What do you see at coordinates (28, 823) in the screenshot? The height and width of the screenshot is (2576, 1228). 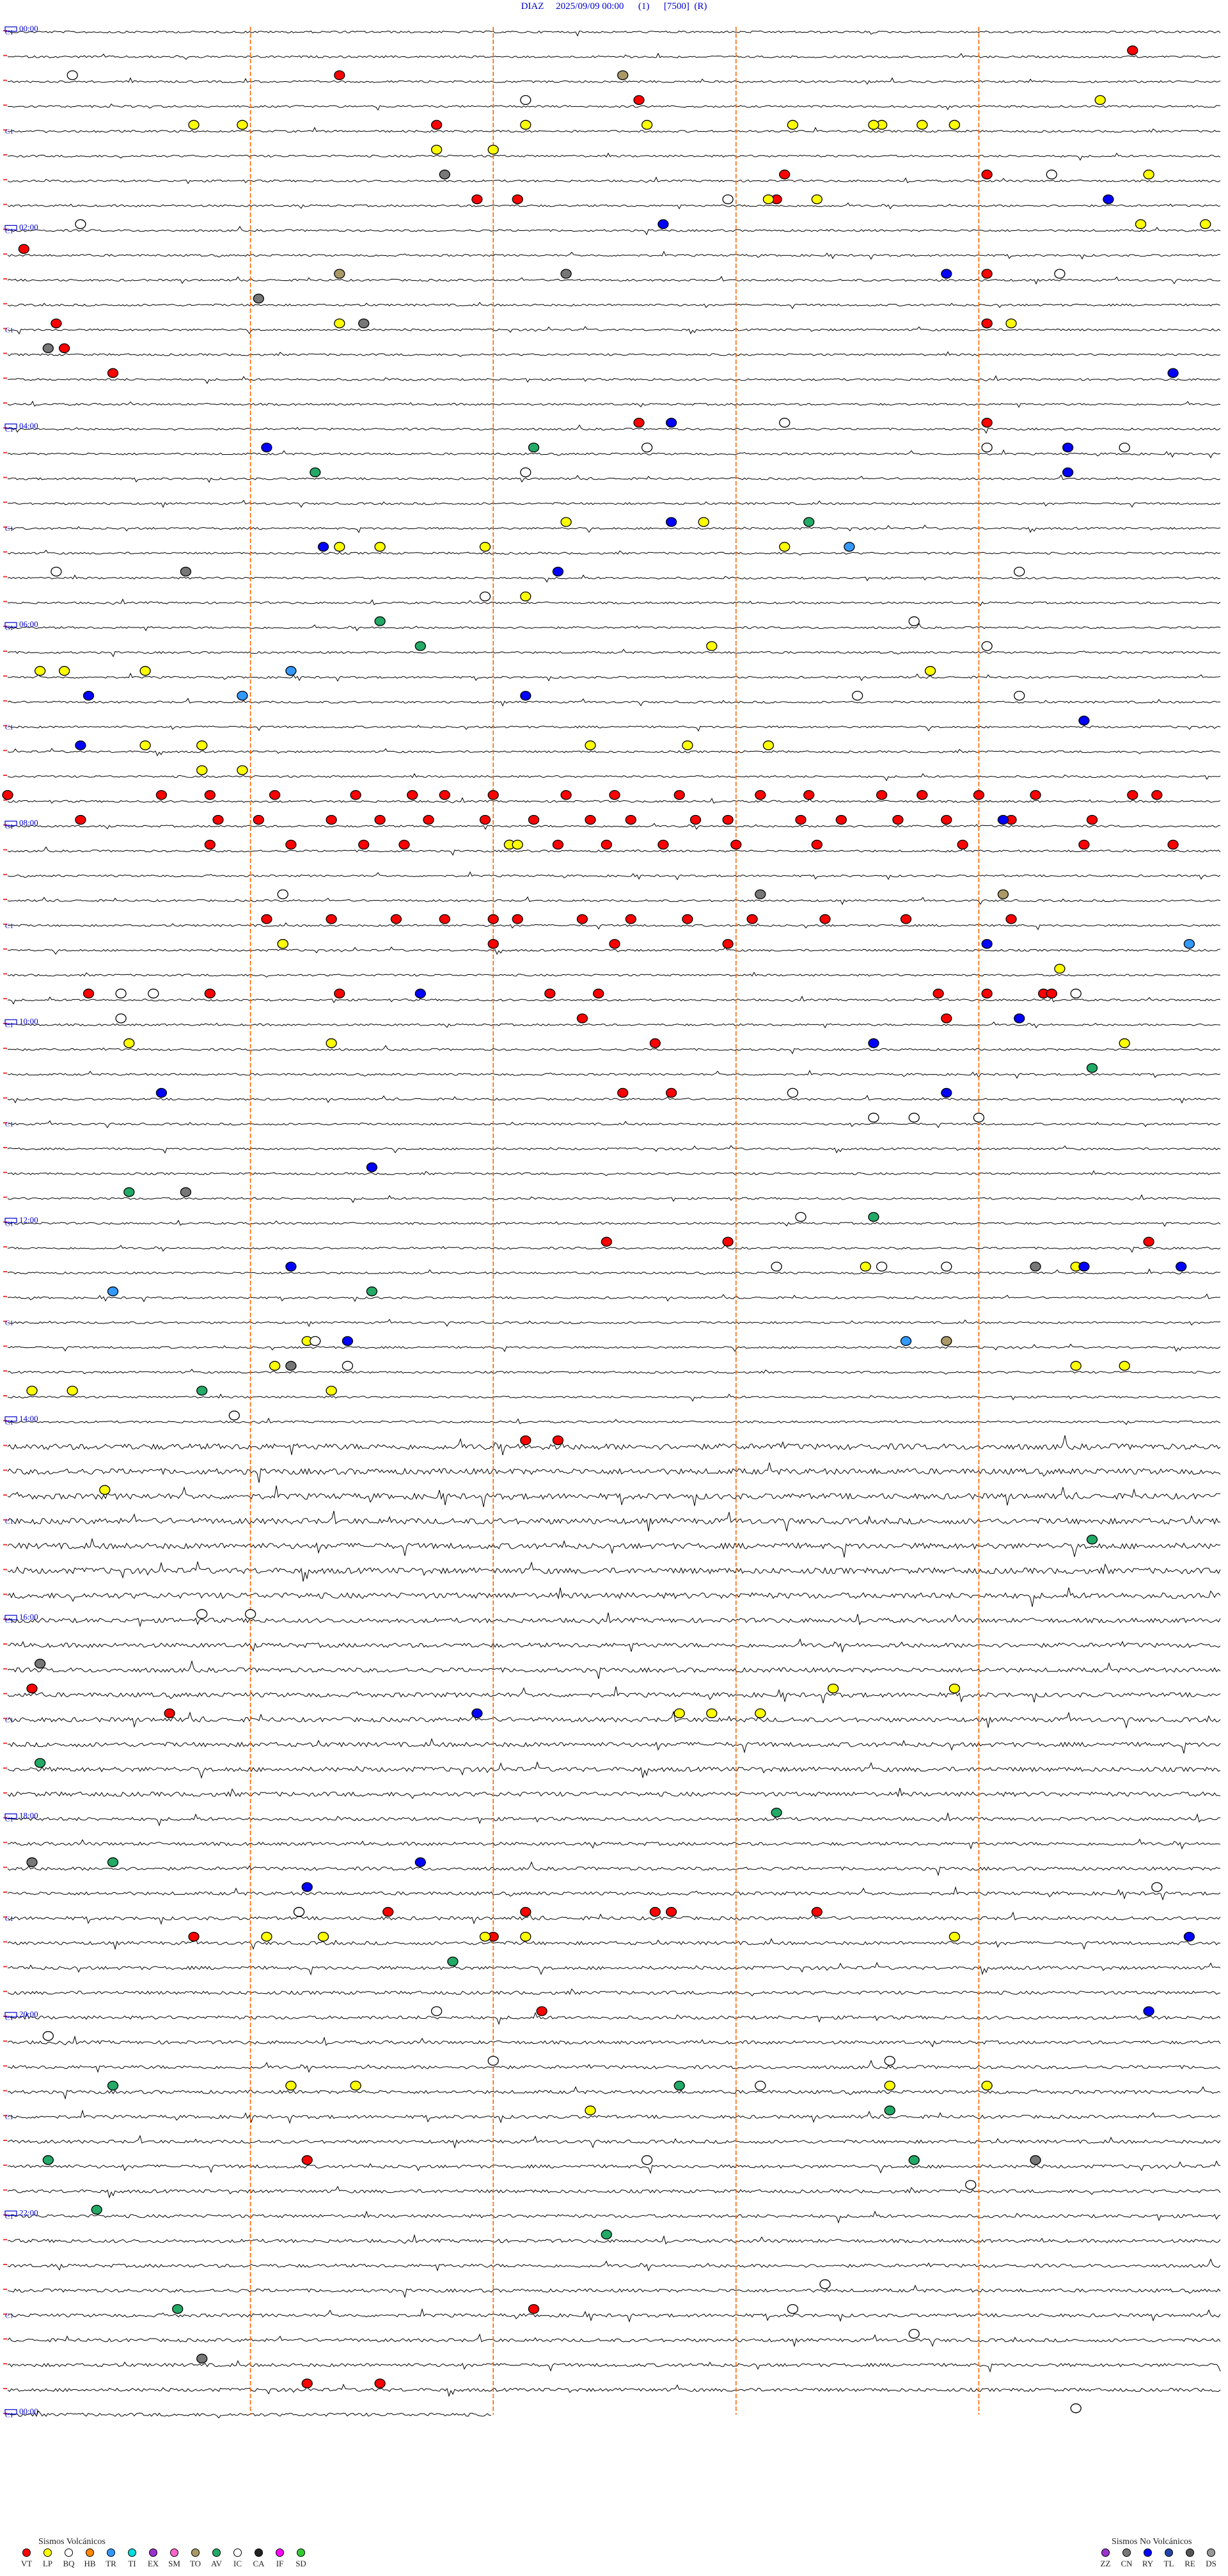 I see `time-label: 08:00` at bounding box center [28, 823].